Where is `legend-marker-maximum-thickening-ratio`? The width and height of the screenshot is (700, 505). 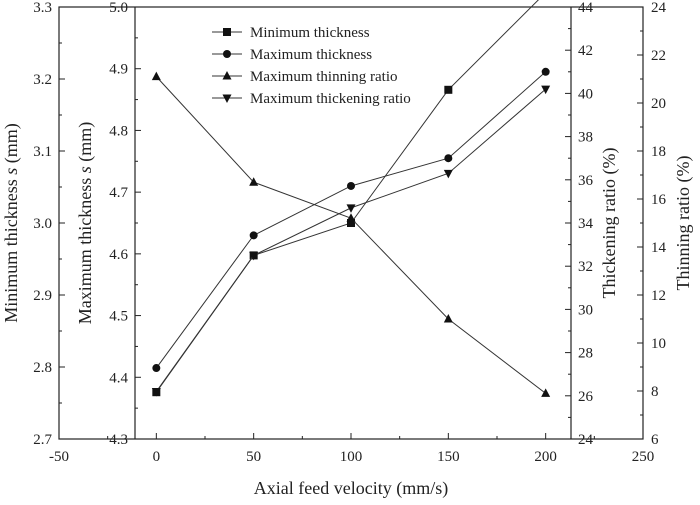
legend-marker-maximum-thickening-ratio is located at coordinates (227, 98).